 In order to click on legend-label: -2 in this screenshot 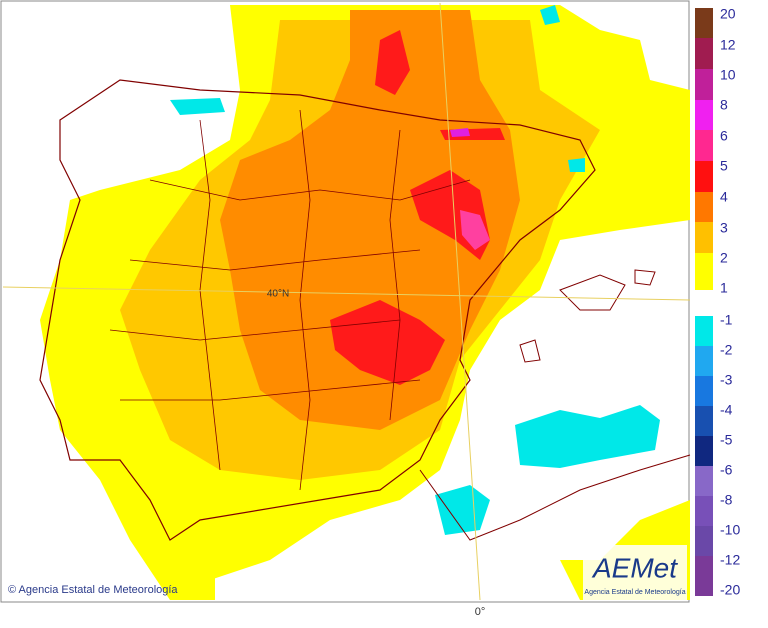, I will do `click(726, 350)`.